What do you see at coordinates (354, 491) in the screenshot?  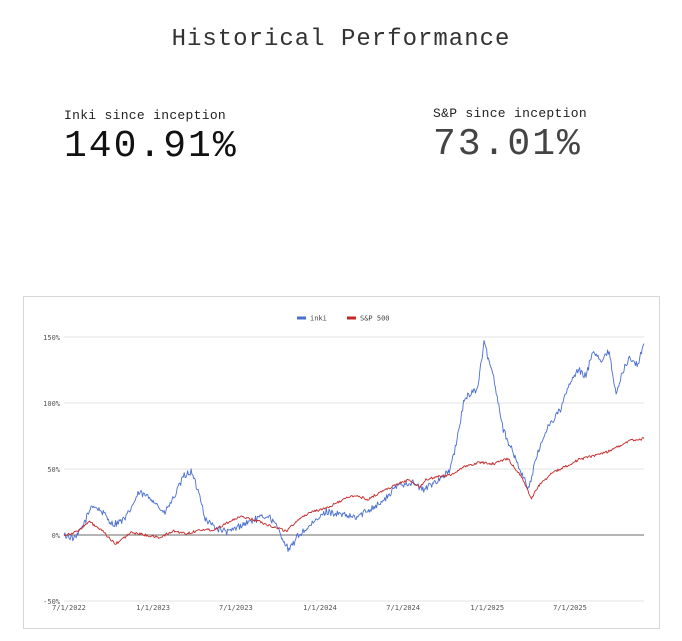 I see `series-line-sp500` at bounding box center [354, 491].